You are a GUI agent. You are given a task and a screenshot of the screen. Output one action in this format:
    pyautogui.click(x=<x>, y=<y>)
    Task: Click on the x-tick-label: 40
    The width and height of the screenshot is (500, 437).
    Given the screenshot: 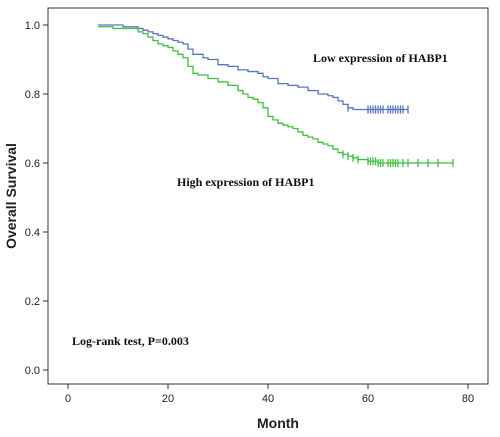 What is the action you would take?
    pyautogui.click(x=268, y=399)
    